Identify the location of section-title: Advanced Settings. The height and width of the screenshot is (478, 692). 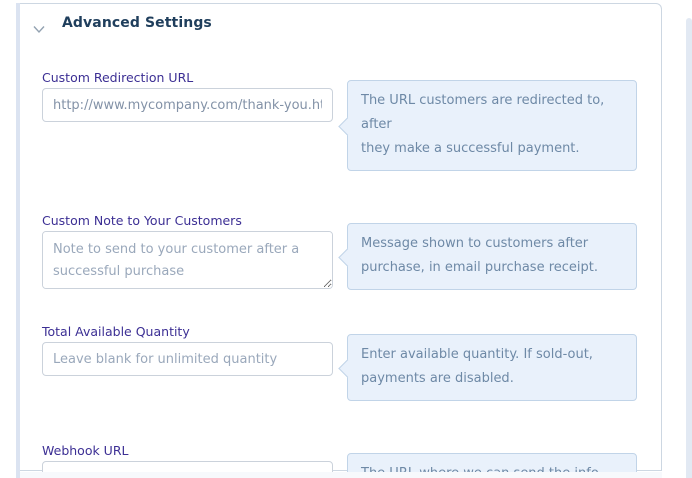
(137, 23).